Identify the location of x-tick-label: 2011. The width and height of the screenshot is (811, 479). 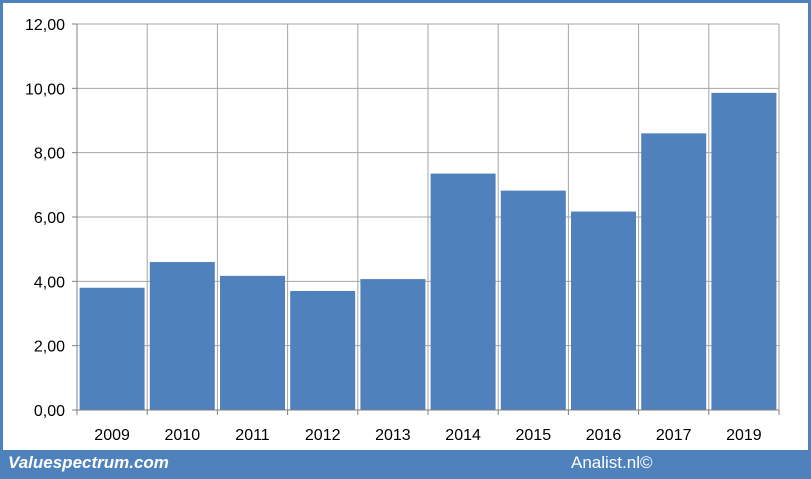
(252, 435).